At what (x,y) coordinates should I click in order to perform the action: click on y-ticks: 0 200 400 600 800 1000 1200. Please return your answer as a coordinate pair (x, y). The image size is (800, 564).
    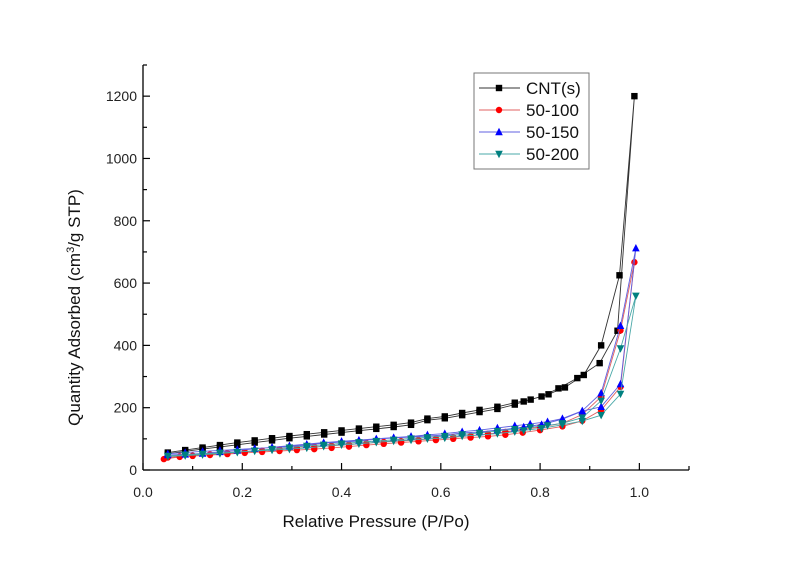
    Looking at the image, I should click on (128, 271).